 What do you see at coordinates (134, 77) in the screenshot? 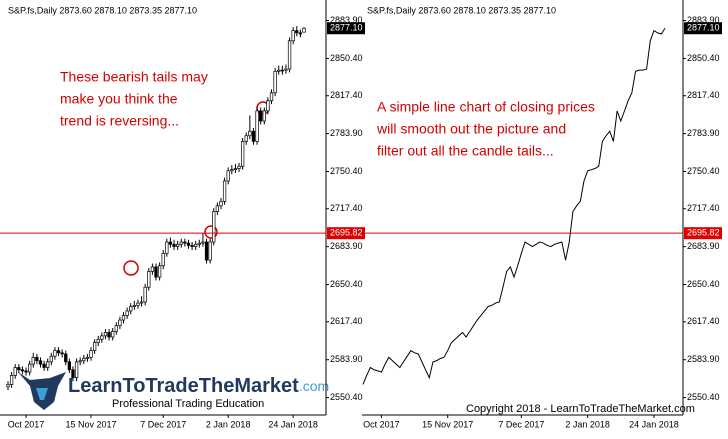
I see `annotation: These bearish tails may` at bounding box center [134, 77].